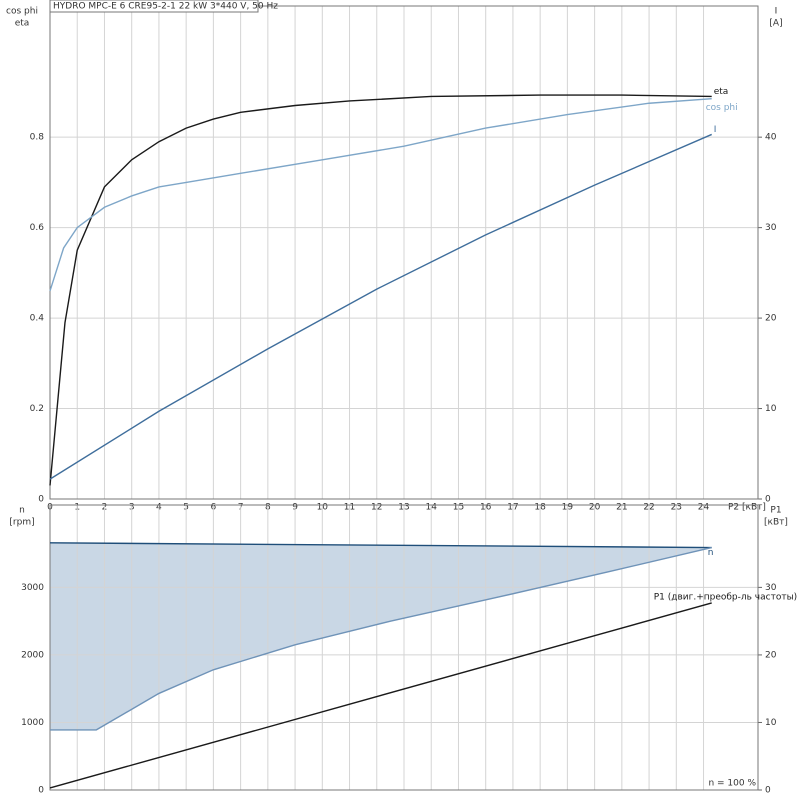 This screenshot has height=800, width=800. I want to click on y-tick-label: 2000, so click(32, 655).